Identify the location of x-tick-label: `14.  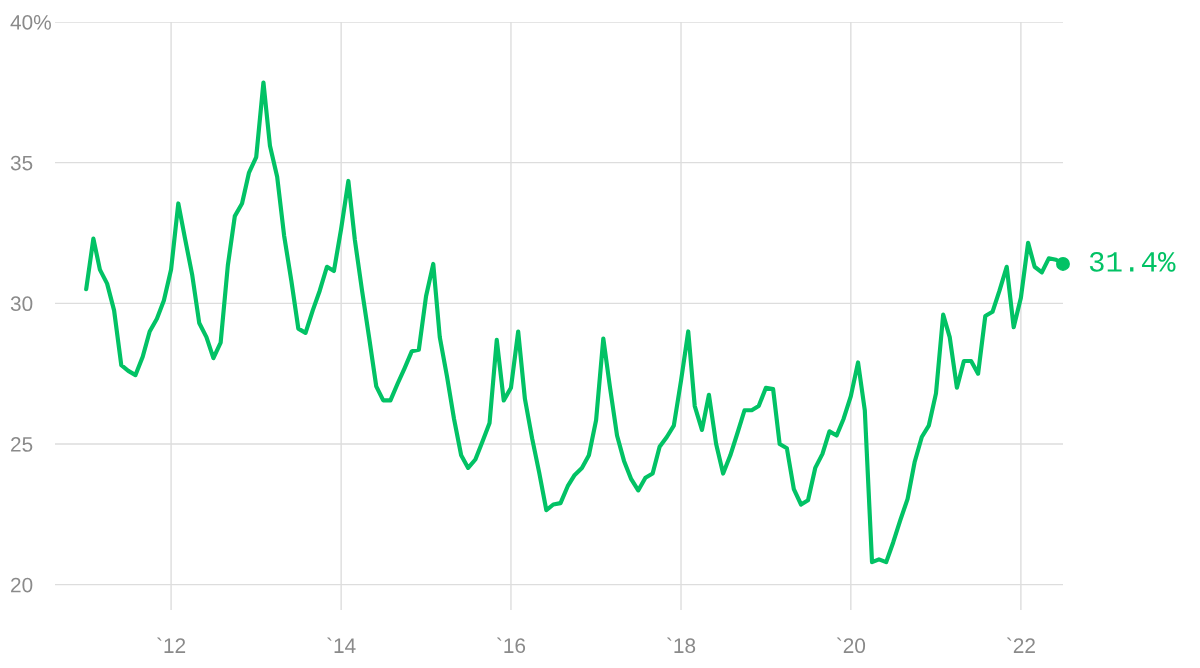
(341, 645).